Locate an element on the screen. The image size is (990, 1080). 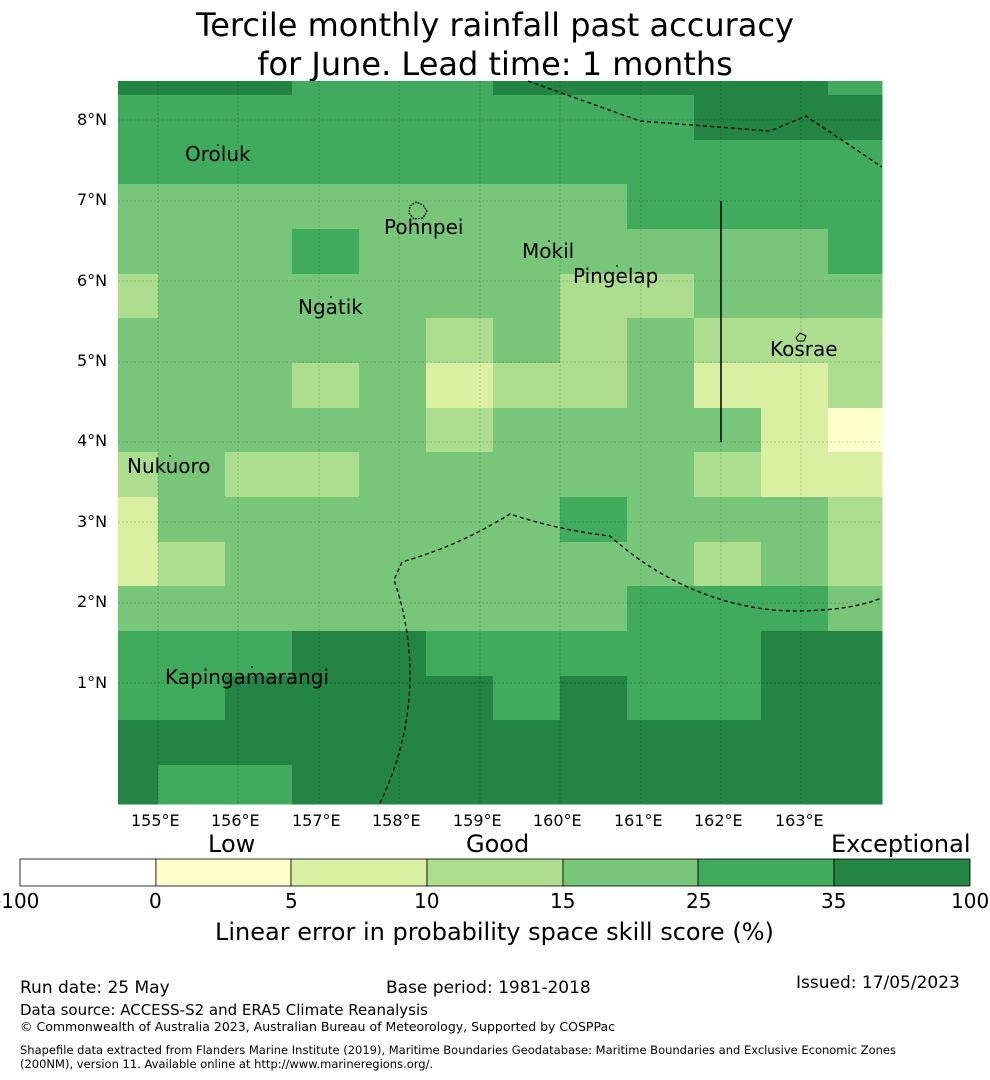
pohnpei-island-outline is located at coordinates (418, 210).